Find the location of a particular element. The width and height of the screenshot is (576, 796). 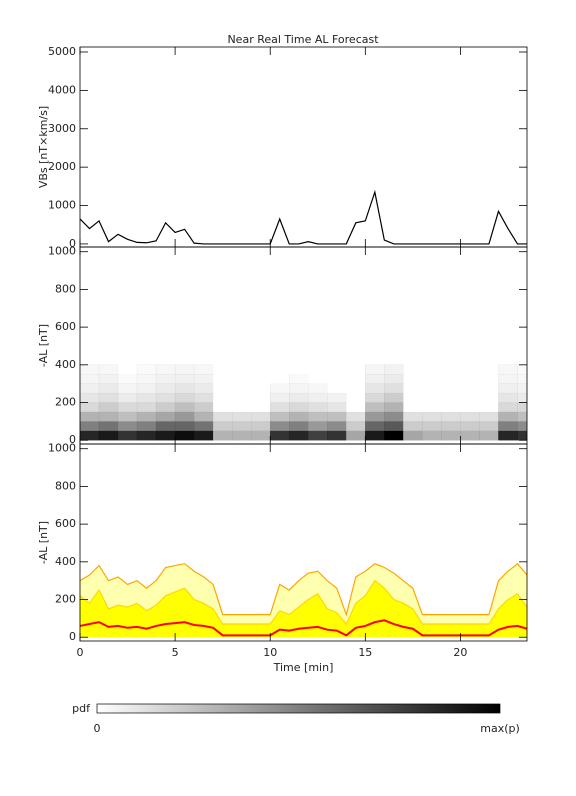

y-tick-label: 0 is located at coordinates (72, 243).